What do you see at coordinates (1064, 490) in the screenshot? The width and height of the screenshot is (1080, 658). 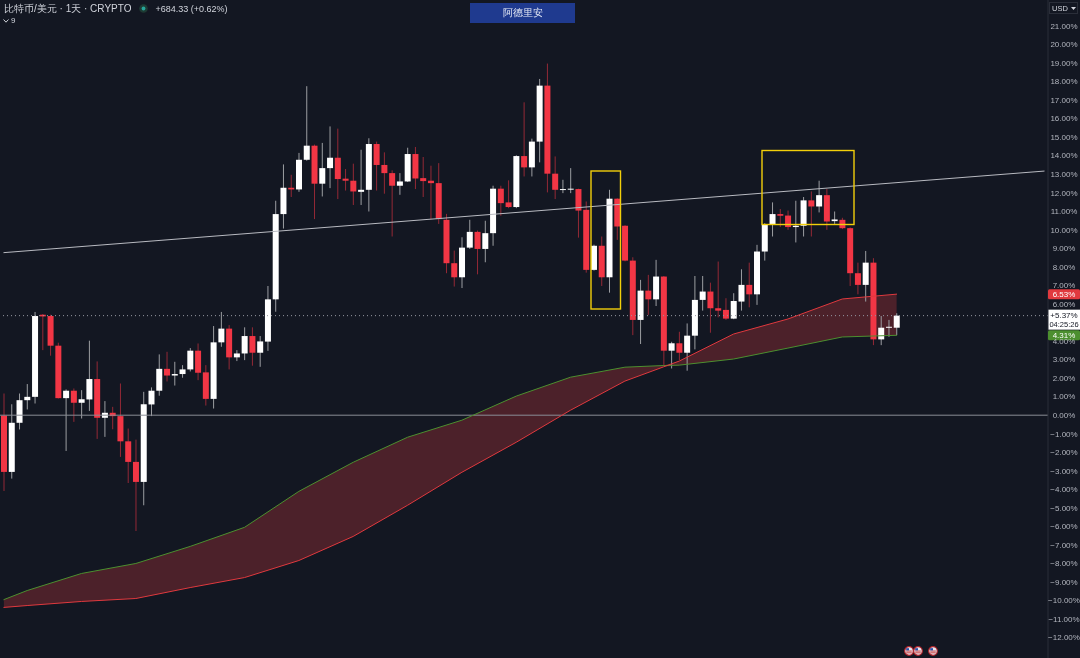 I see `y-tick-label: −4.00%` at bounding box center [1064, 490].